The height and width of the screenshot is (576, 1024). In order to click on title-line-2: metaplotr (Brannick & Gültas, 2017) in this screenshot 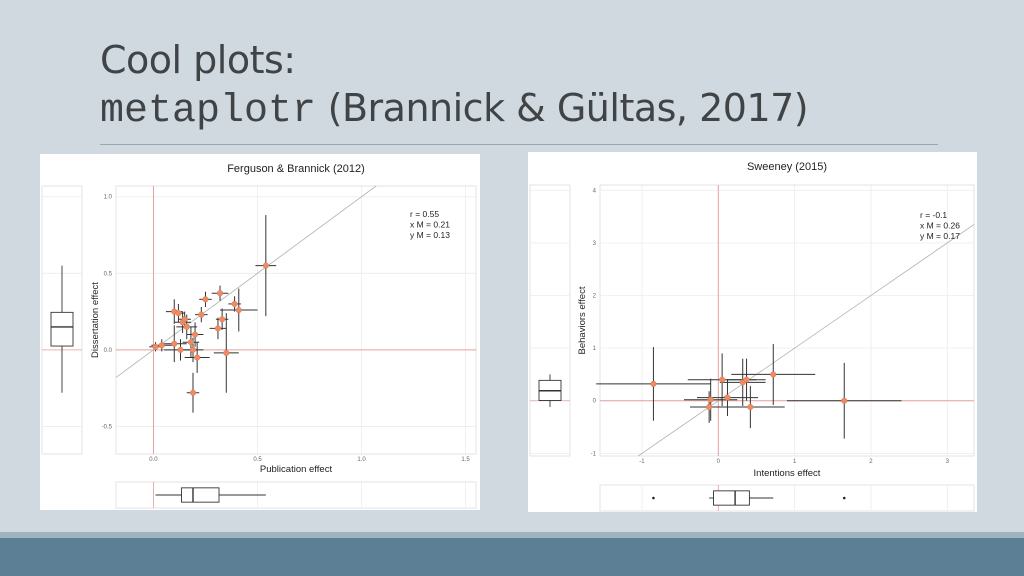, I will do `click(454, 110)`.